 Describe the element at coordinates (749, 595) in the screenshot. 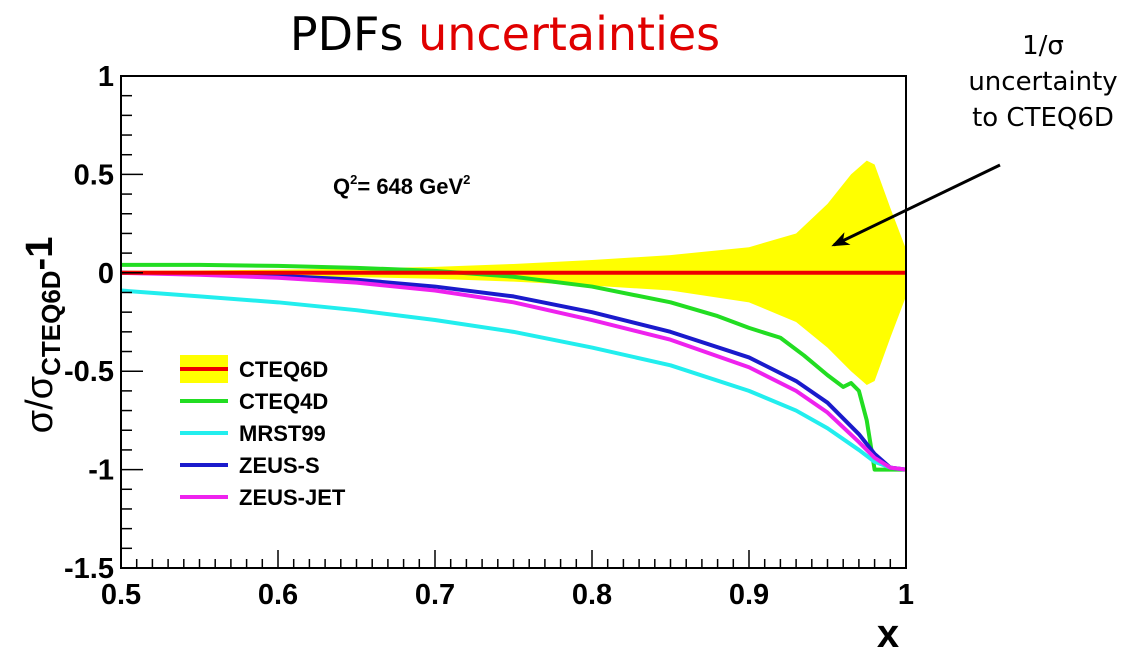

I see `x-tick-label: 0.9` at that location.